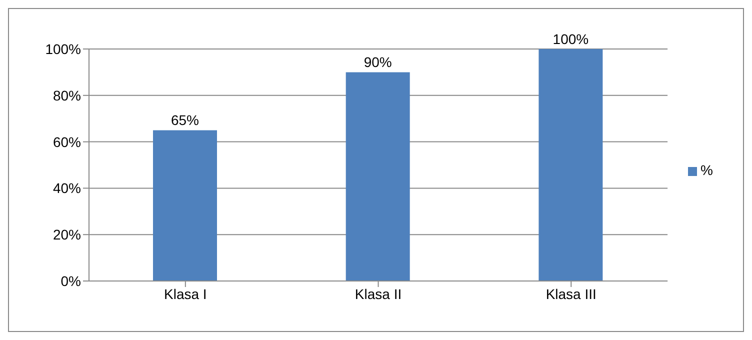  Describe the element at coordinates (571, 294) in the screenshot. I see `x-tick-label: Klasa III` at that location.